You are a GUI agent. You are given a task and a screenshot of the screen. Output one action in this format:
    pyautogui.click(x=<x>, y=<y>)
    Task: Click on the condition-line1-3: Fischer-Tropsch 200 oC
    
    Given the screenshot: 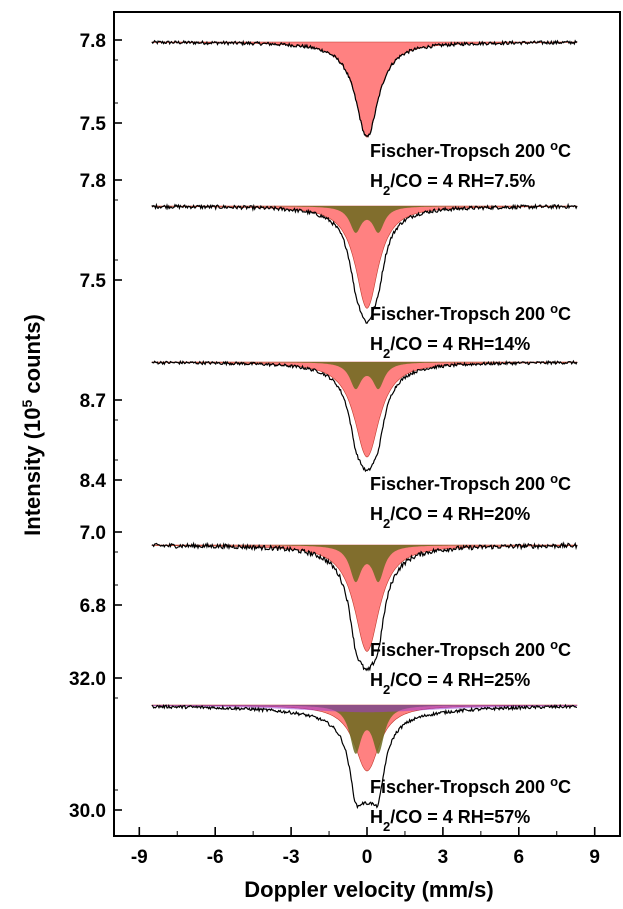 What is the action you would take?
    pyautogui.click(x=470, y=483)
    